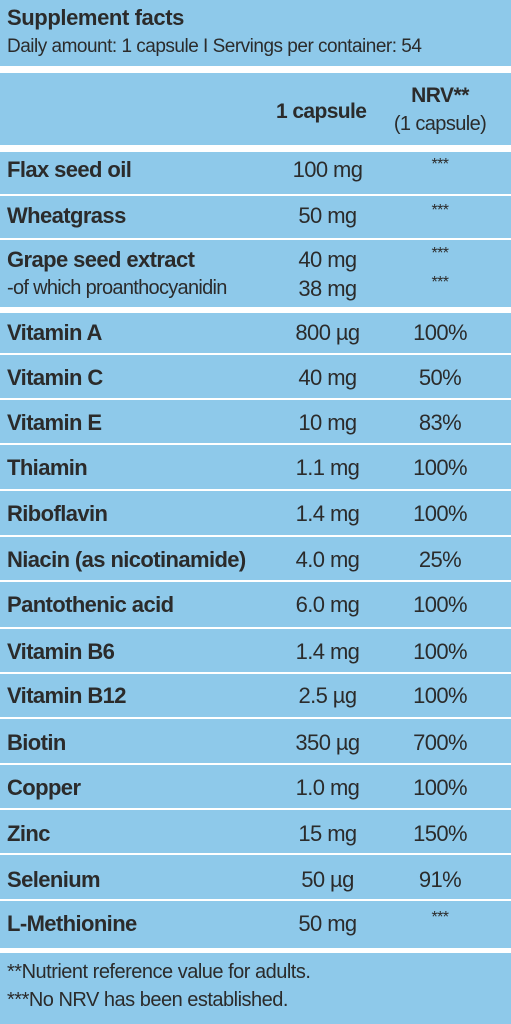 The width and height of the screenshot is (511, 1024). What do you see at coordinates (61, 651) in the screenshot?
I see `nutrient-name: Vitamin B6` at bounding box center [61, 651].